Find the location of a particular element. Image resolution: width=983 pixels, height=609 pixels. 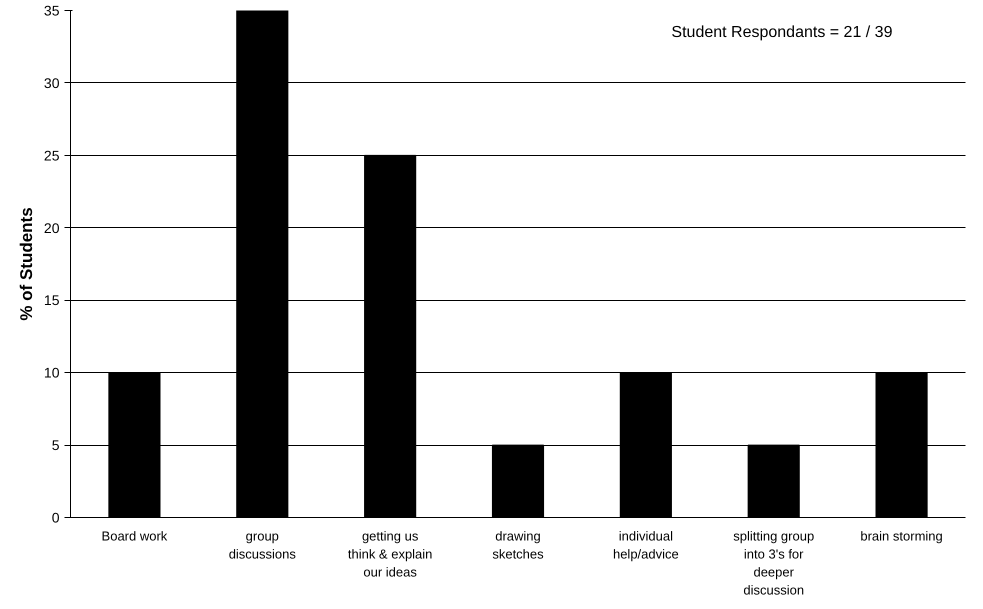

annotation: Student Respondants = 21 / 39 is located at coordinates (782, 32).